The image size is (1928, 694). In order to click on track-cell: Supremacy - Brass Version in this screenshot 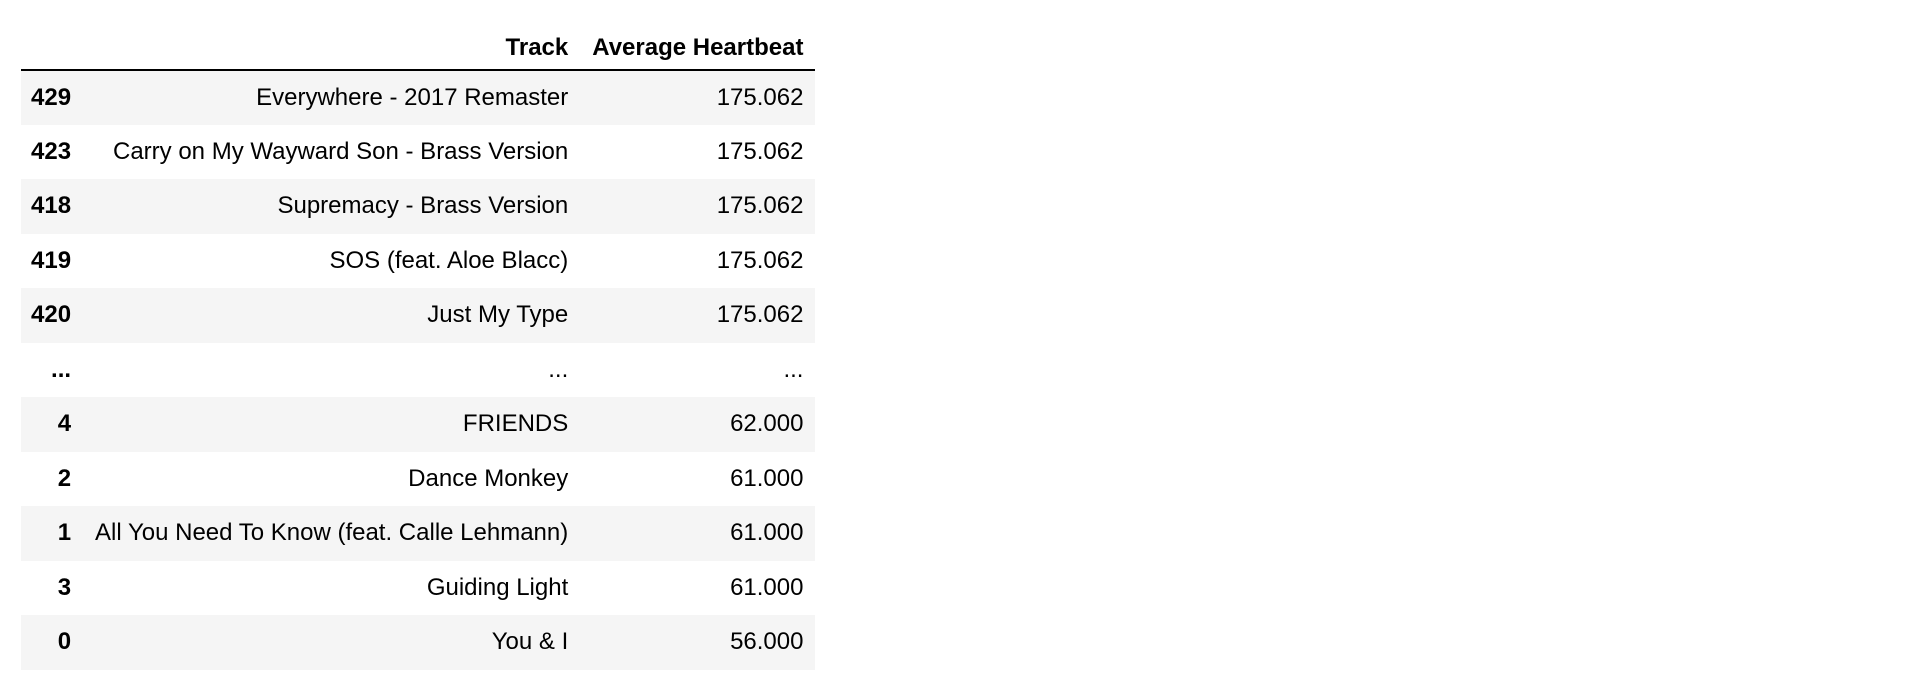, I will do `click(423, 206)`.